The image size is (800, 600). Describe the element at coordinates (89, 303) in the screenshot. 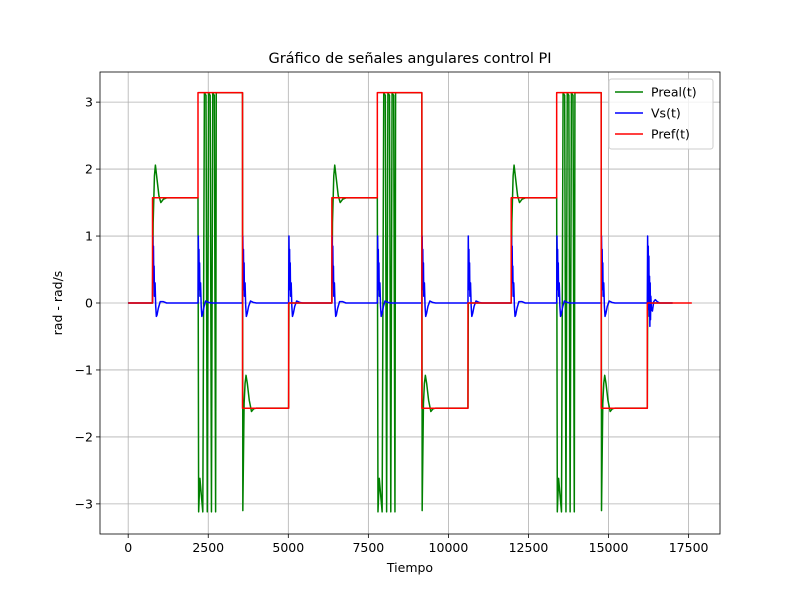

I see `y-tick-label: 0` at that location.